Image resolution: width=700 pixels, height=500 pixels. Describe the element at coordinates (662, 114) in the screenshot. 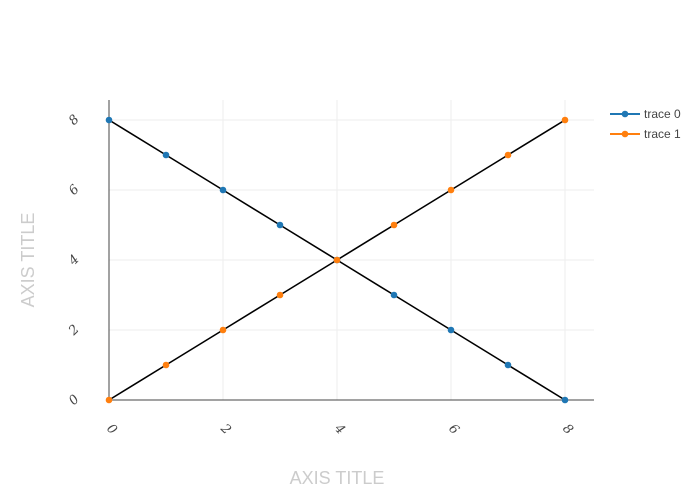

I see `legend-label-trace-0: trace 0` at that location.